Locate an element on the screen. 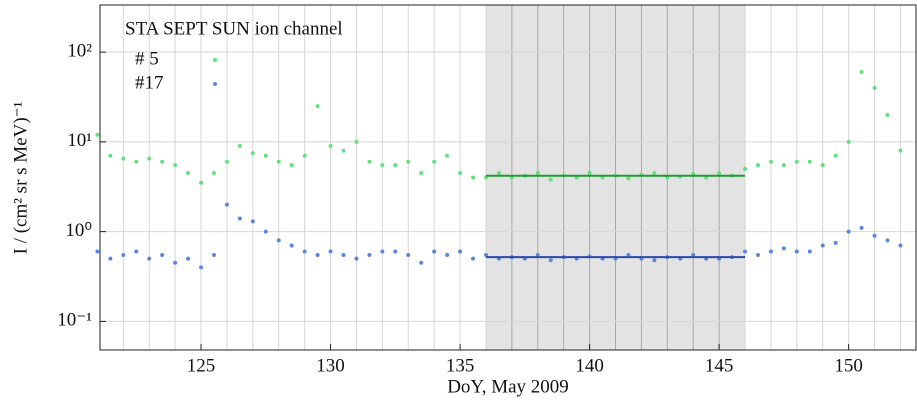  x-tick-label: 140 is located at coordinates (589, 365).